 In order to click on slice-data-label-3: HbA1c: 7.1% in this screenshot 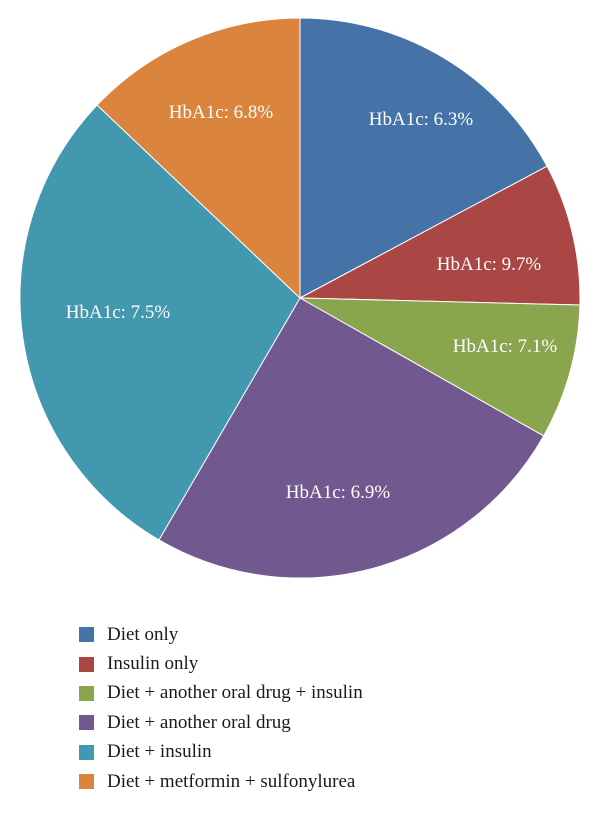, I will do `click(505, 346)`.